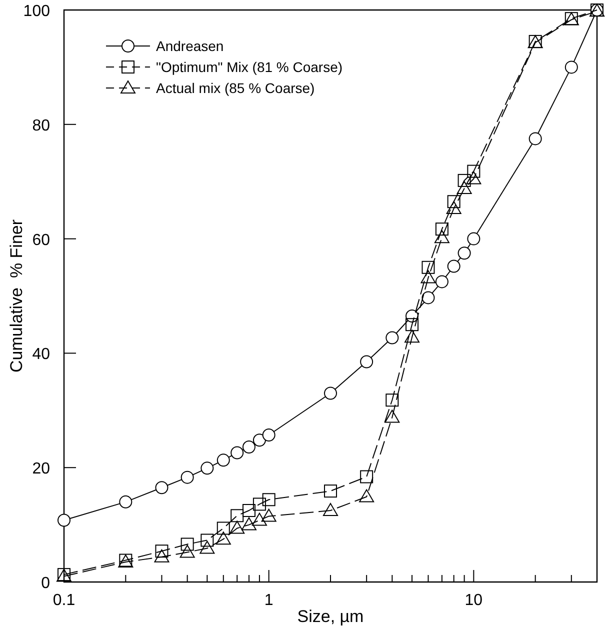 Image resolution: width=605 pixels, height=628 pixels. Describe the element at coordinates (41, 240) in the screenshot. I see `y-tick-label: 60` at that location.